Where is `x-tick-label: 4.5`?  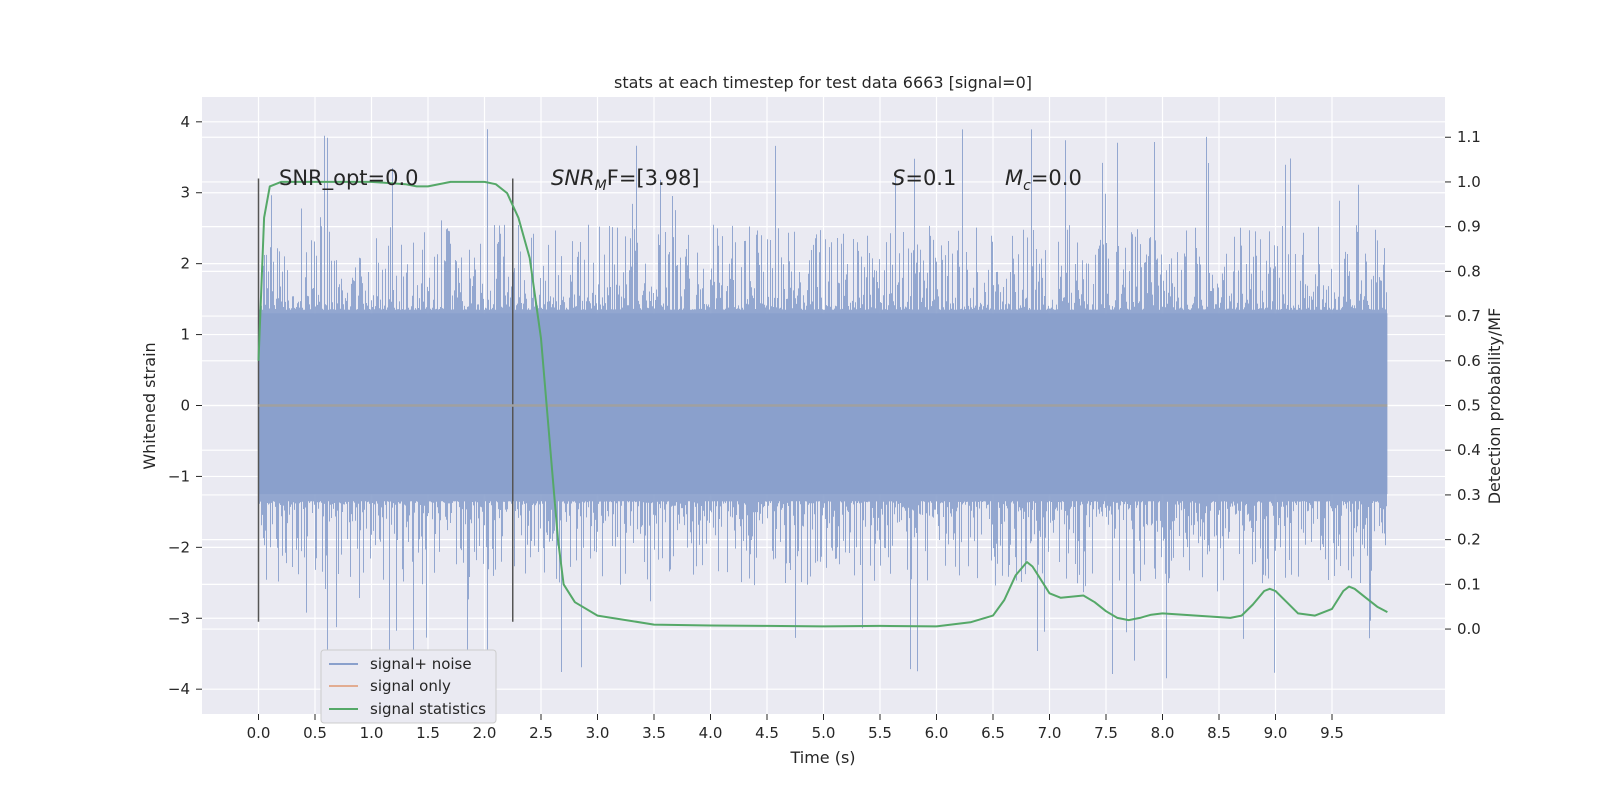
x-tick-label: 4.5 is located at coordinates (767, 733).